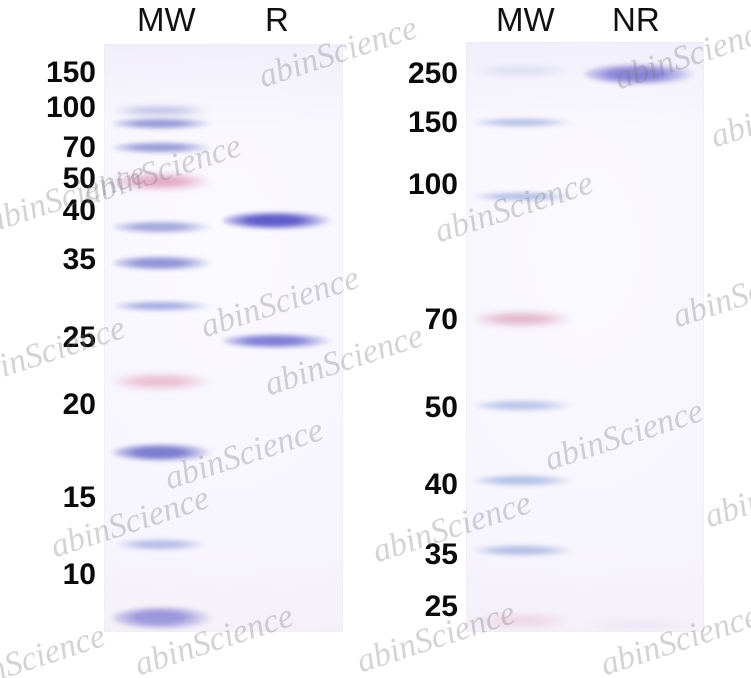 This screenshot has height=678, width=751. I want to click on mw-marker-label-20: 20, so click(79, 404).